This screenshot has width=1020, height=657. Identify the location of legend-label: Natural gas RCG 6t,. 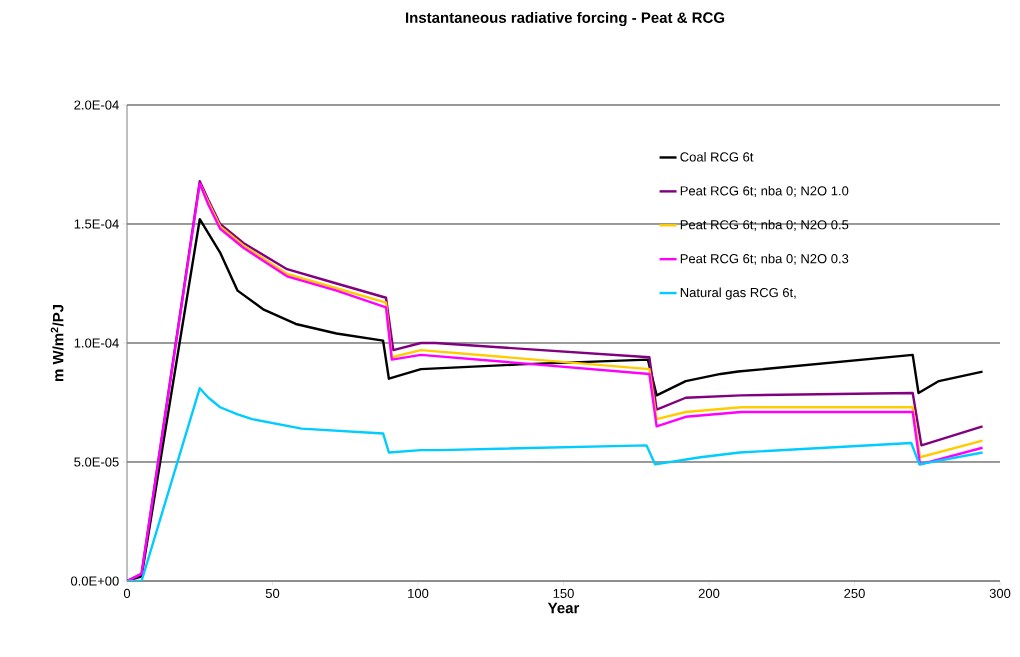
(738, 293).